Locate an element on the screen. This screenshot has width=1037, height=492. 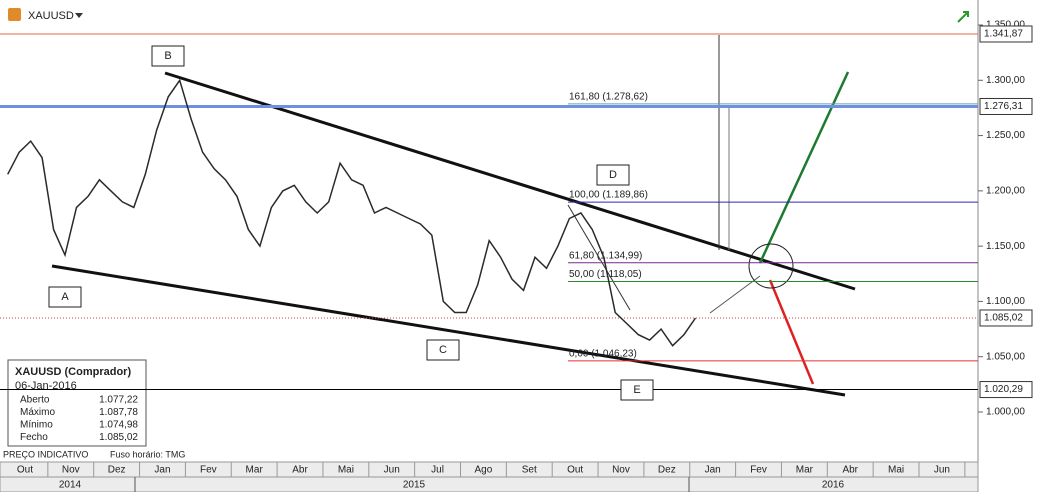
symbol-icon is located at coordinates (14, 14).